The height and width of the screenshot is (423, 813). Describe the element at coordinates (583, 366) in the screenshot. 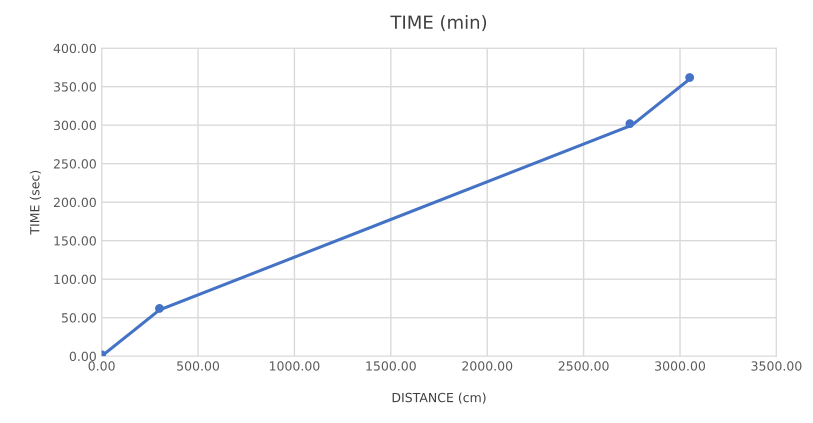

I see `x-tick-label: 2500.00` at that location.